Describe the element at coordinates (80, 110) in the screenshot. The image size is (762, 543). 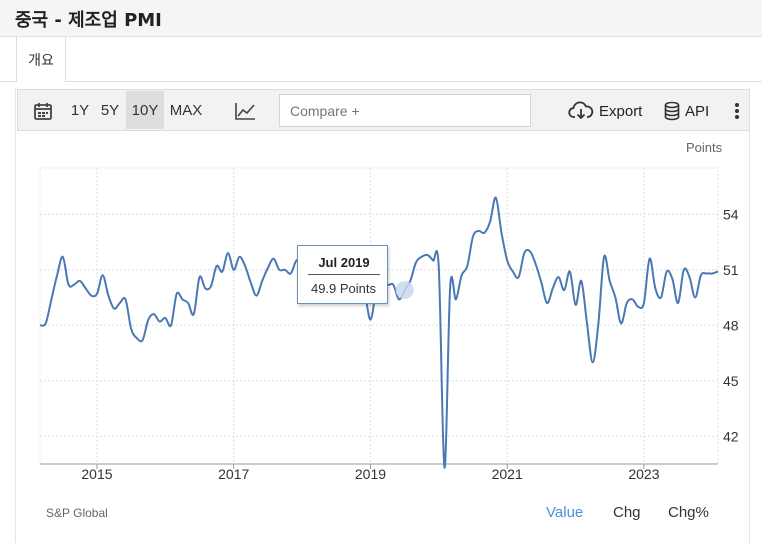
I see `range-1y-button: 1Y` at that location.